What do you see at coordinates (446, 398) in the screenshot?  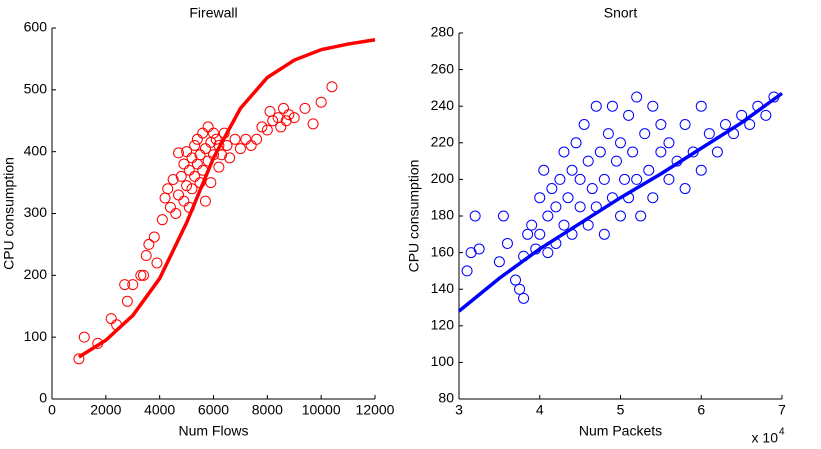 I see `y-tick-label: 80` at bounding box center [446, 398].